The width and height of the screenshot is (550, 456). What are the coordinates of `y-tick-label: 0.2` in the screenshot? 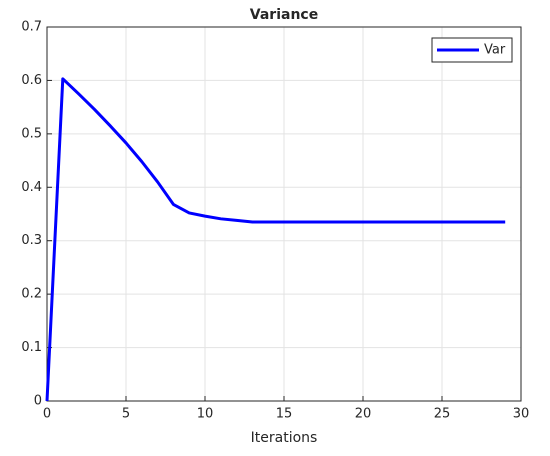 It's located at (31, 294).